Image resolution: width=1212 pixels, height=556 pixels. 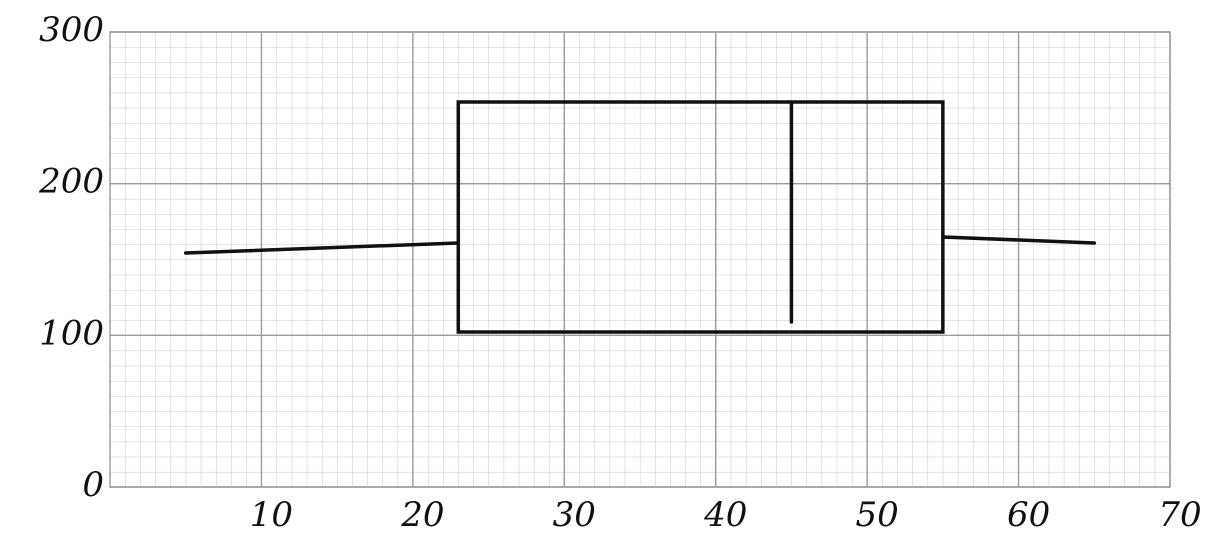 What do you see at coordinates (271, 515) in the screenshot?
I see `x-tick-label: 10` at bounding box center [271, 515].